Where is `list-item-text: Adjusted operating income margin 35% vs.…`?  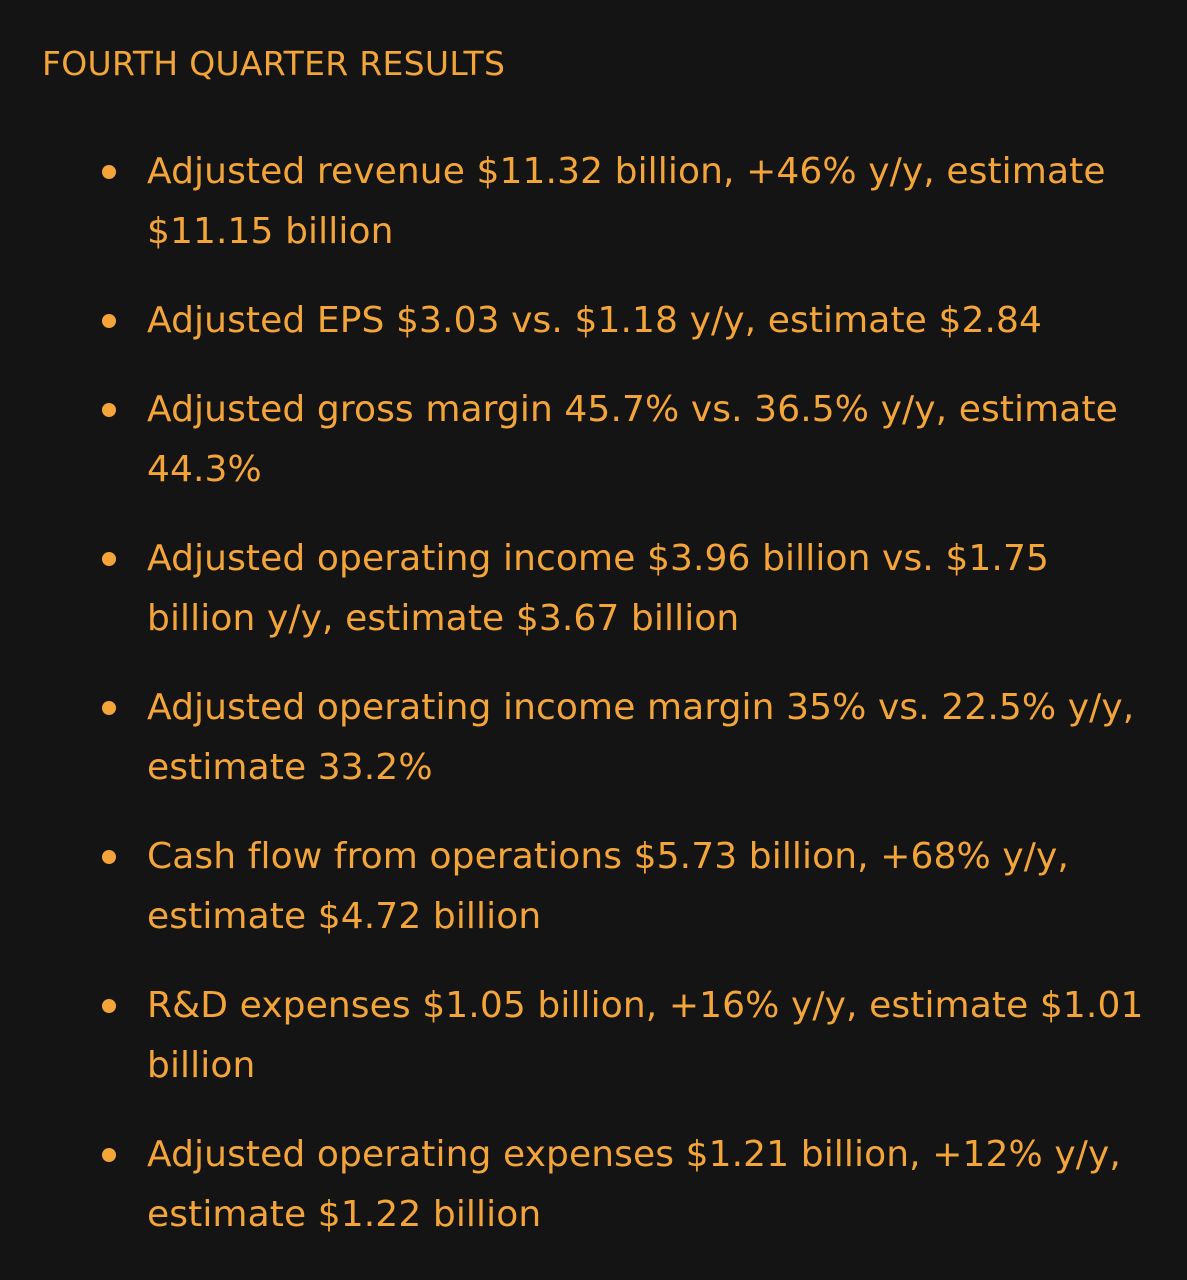 list-item-text: Adjusted operating income margin 35% vs.… is located at coordinates (641, 737).